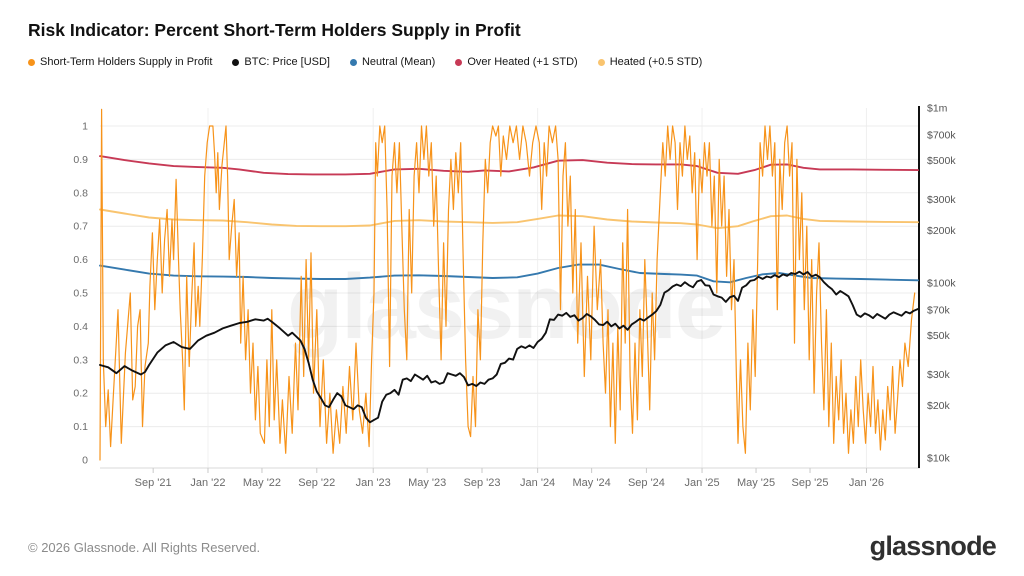  What do you see at coordinates (427, 483) in the screenshot?
I see `x-tick-label: May '23` at bounding box center [427, 483].